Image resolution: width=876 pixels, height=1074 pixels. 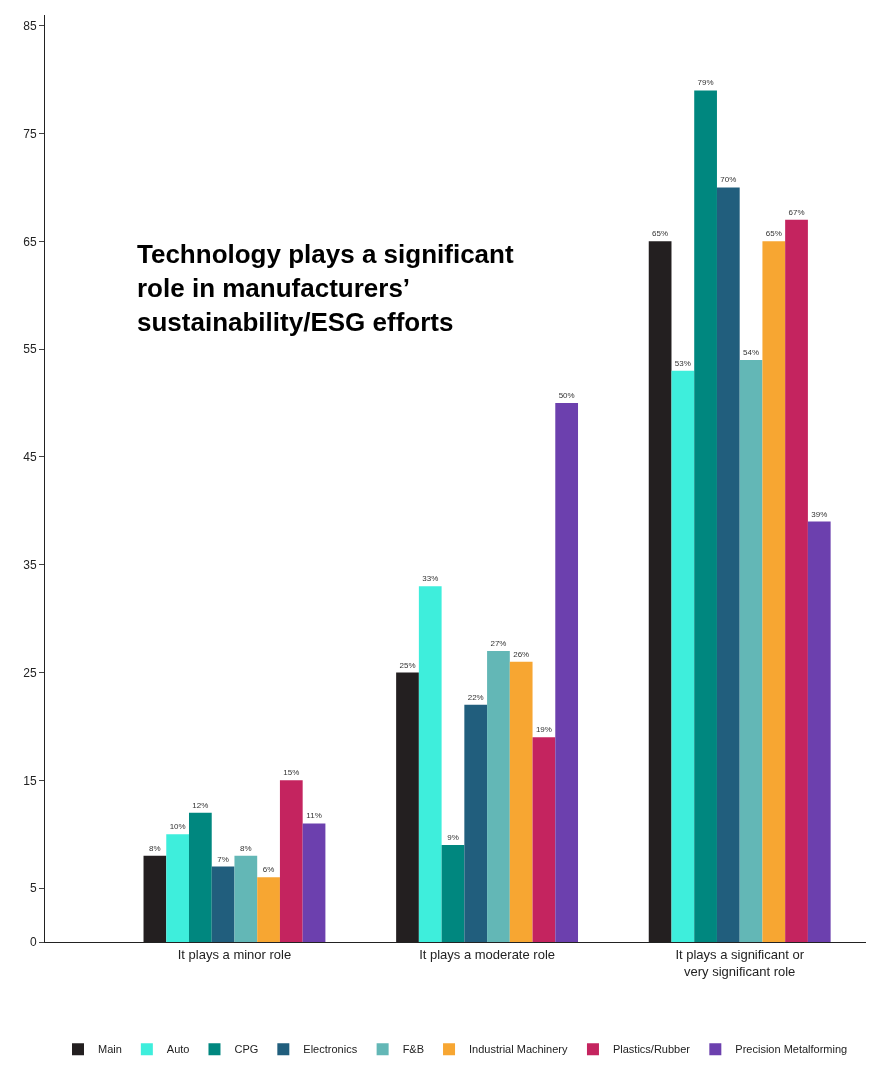 I want to click on legend-label: Auto, so click(x=178, y=1049).